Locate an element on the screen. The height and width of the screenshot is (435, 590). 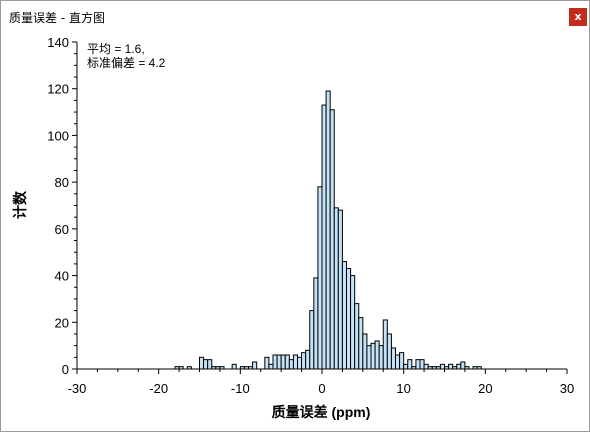
stats-mean: 平均 = 1.6, is located at coordinates (116, 49).